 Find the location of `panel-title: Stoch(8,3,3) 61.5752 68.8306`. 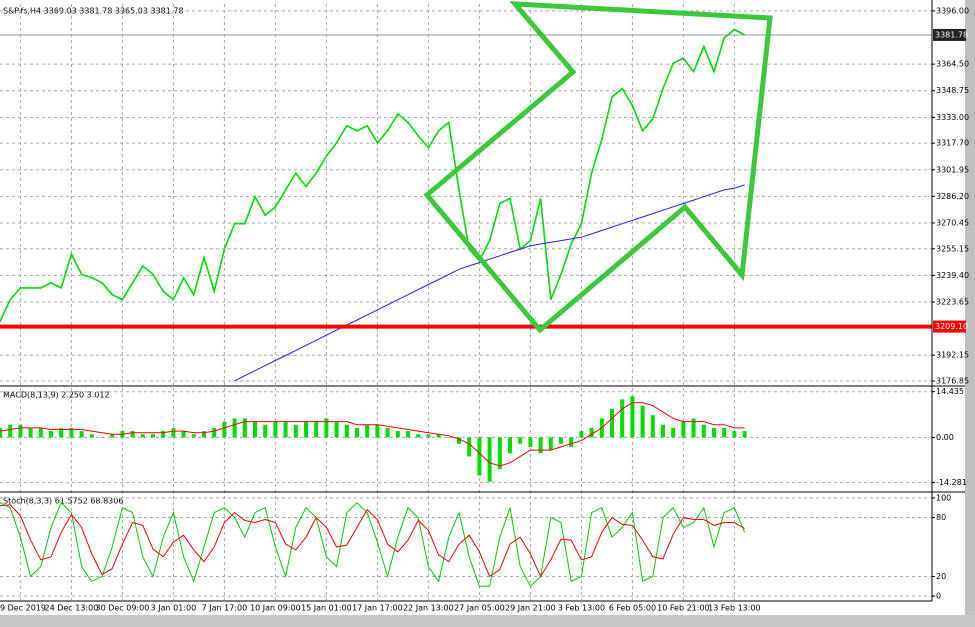

panel-title: Stoch(8,3,3) 61.5752 68.8306 is located at coordinates (63, 501).